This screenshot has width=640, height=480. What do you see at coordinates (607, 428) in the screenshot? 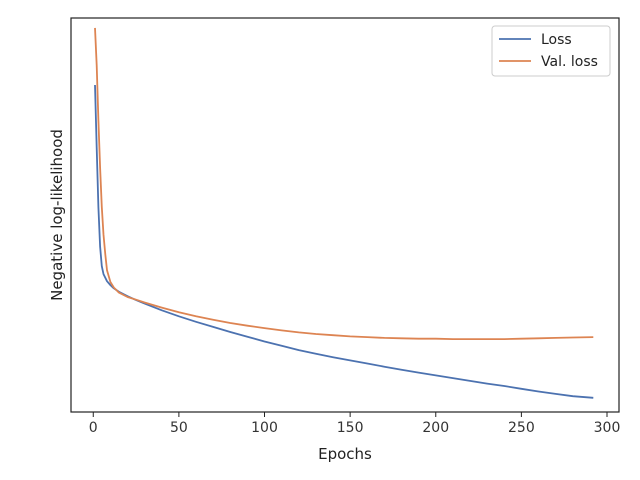
I see `x-tick-label: 300` at bounding box center [607, 428].